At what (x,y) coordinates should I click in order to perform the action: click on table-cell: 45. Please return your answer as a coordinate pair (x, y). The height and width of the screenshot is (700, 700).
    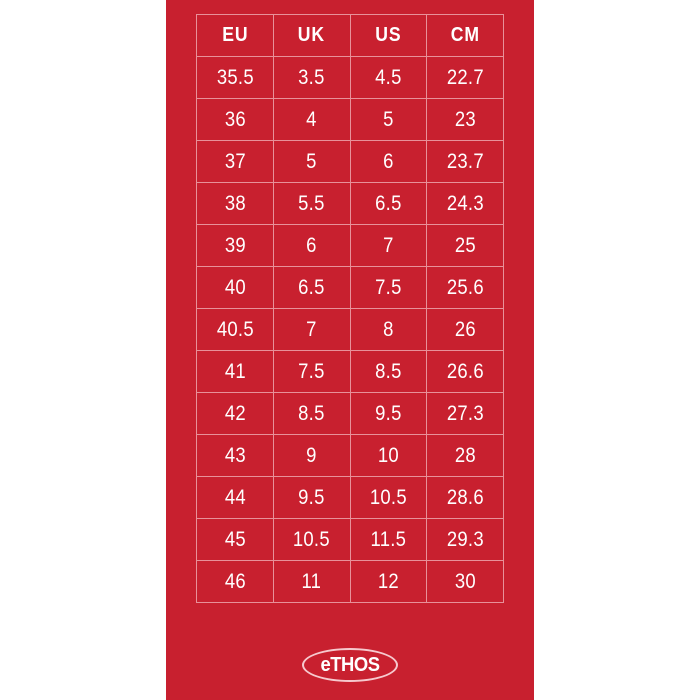
    Looking at the image, I should click on (235, 539).